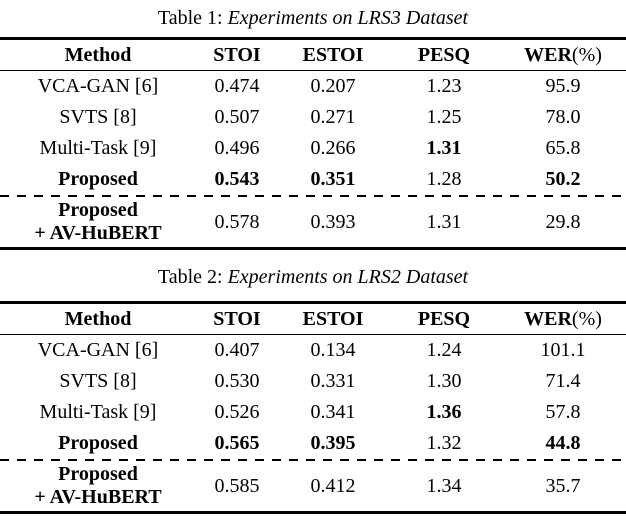 The height and width of the screenshot is (524, 626). I want to click on cell-estoi: 0.341, so click(333, 412).